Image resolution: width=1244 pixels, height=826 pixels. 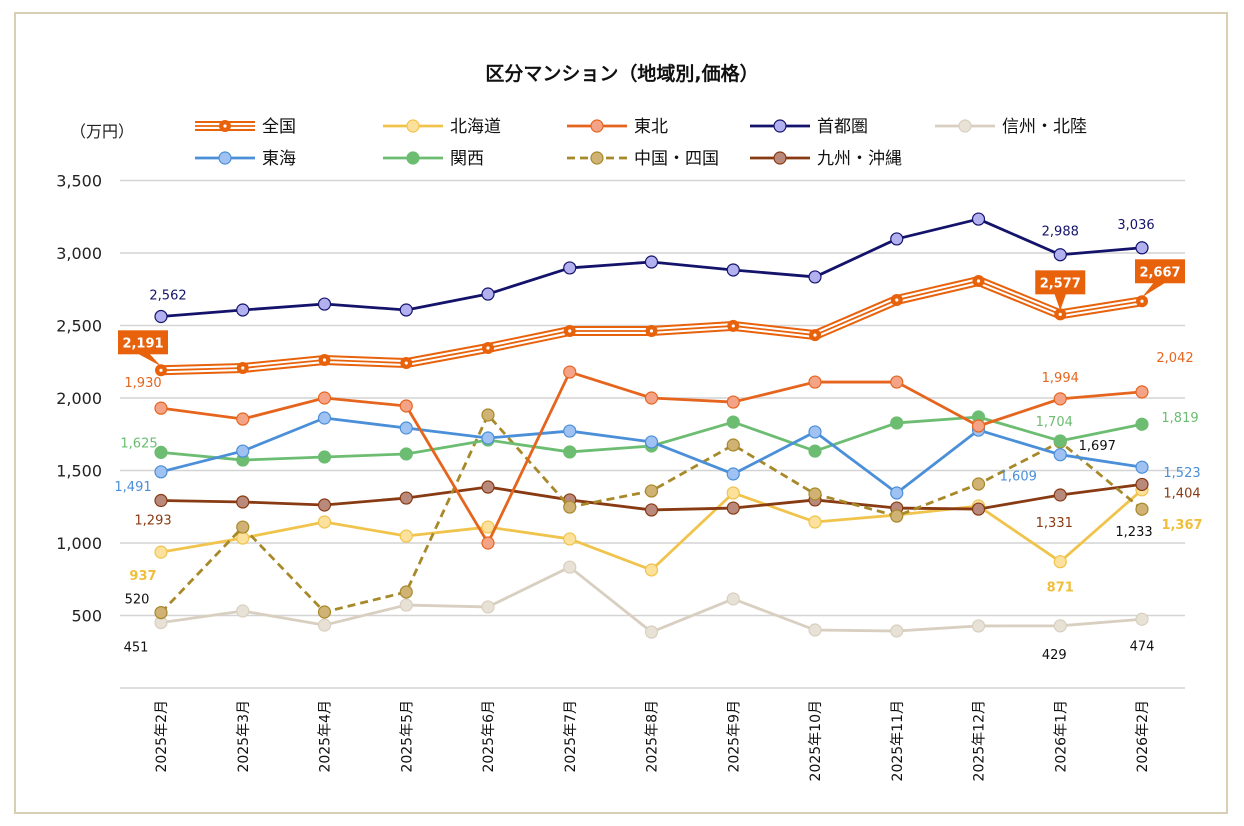 I want to click on data-label: 871, so click(x=1060, y=588).